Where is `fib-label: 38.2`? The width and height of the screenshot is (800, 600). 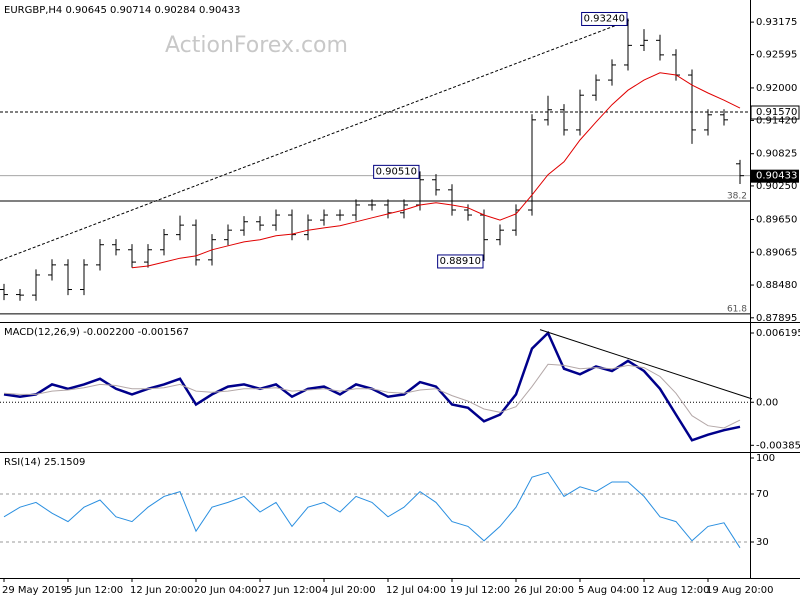 fib-label: 38.2 is located at coordinates (737, 197).